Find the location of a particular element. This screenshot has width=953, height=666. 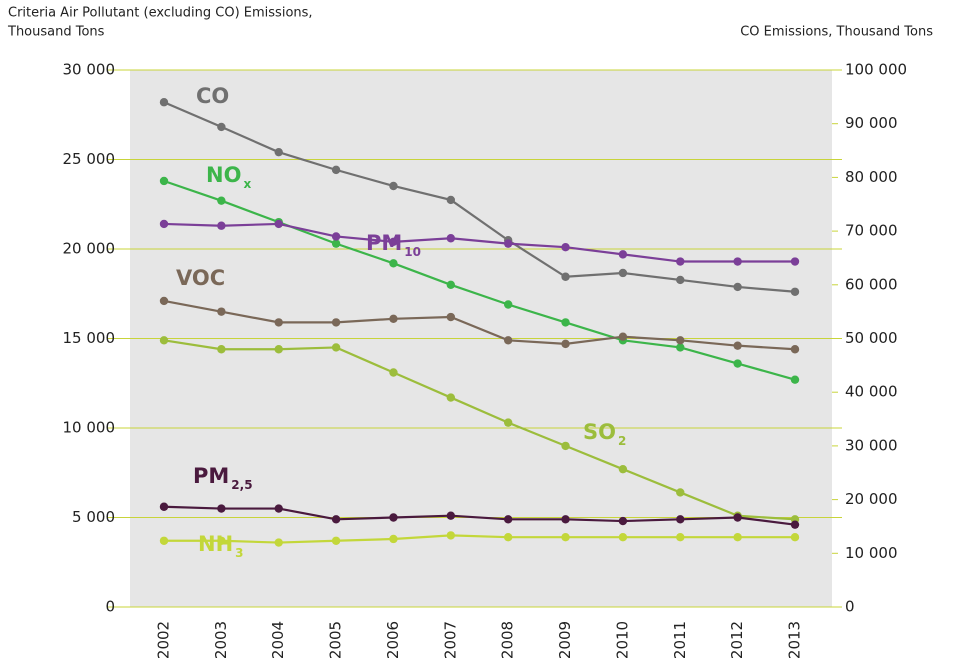

series-name: CO is located at coordinates (212, 96).